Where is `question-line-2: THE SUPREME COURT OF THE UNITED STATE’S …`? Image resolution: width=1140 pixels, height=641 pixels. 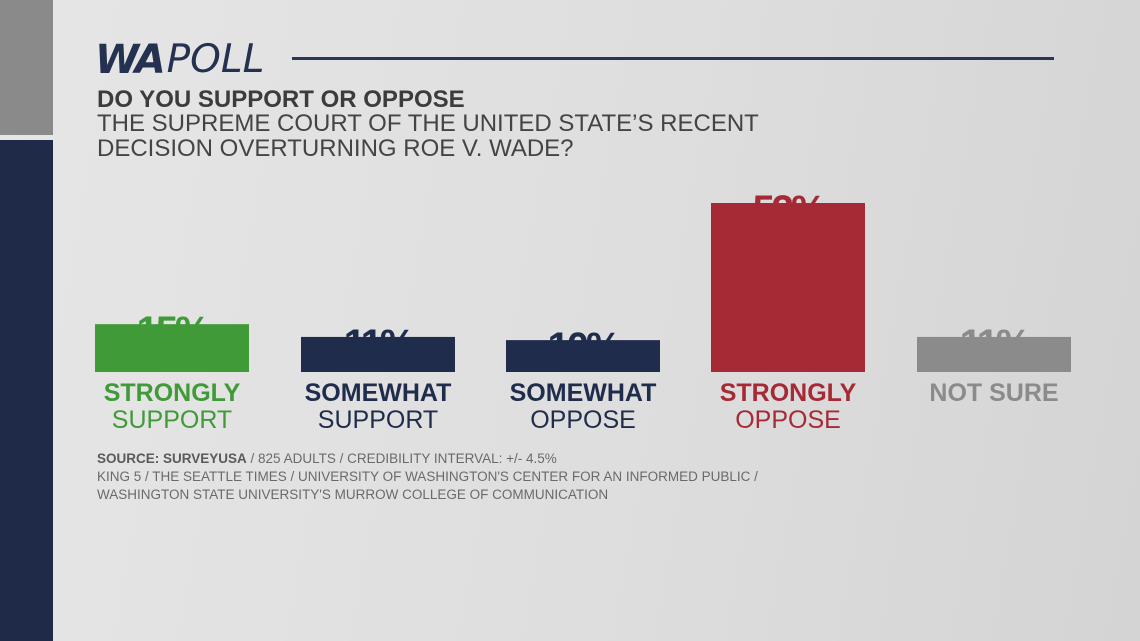
question-line-2: THE SUPREME COURT OF THE UNITED STATE’S … is located at coordinates (428, 123).